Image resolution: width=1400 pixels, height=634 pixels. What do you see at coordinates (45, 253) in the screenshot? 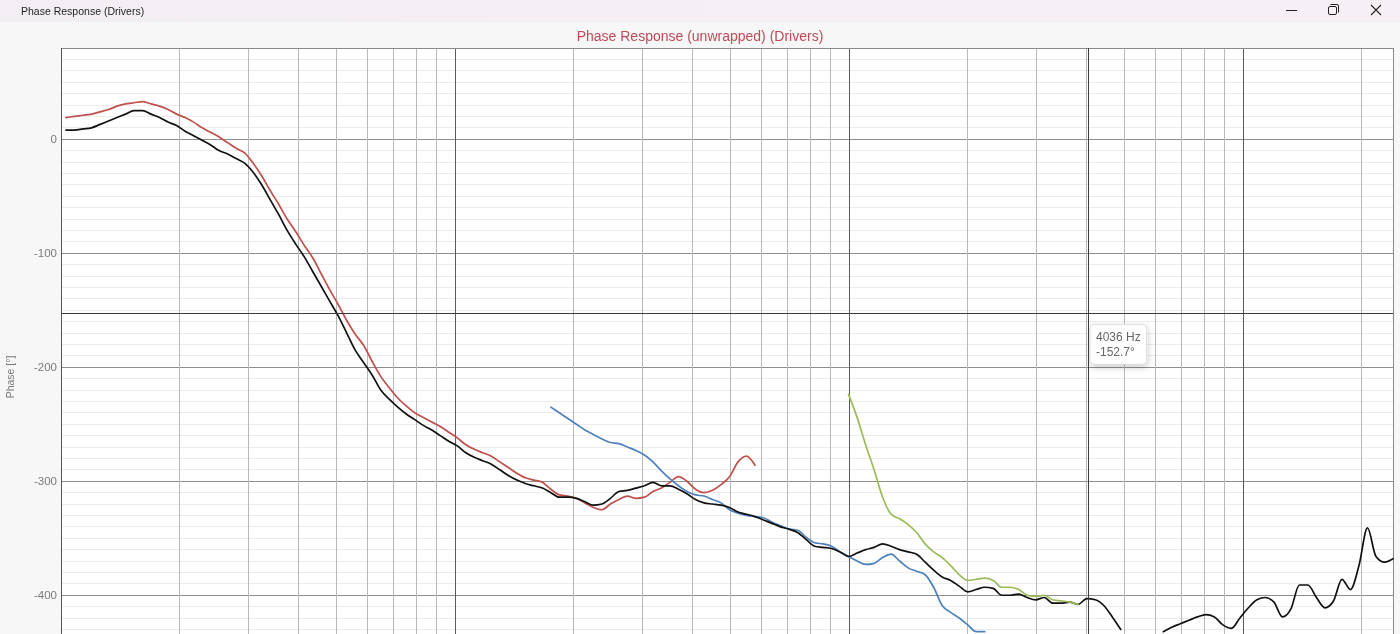
I see `y-tick-label: -100` at bounding box center [45, 253].